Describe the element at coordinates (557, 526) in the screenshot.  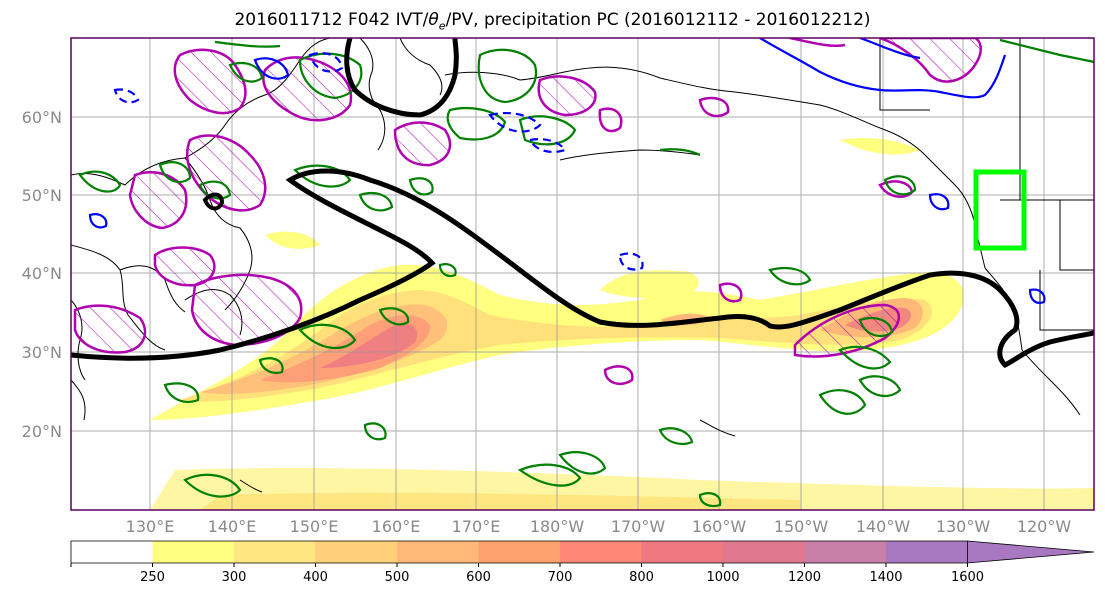
I see `lon-label: 180°W` at that location.